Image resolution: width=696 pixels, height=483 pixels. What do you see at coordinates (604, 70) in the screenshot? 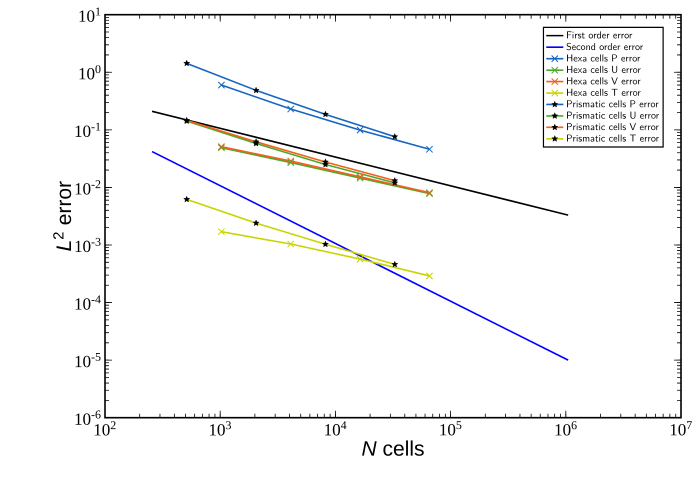
I see `legend-label: Hexa cells U error` at bounding box center [604, 70].